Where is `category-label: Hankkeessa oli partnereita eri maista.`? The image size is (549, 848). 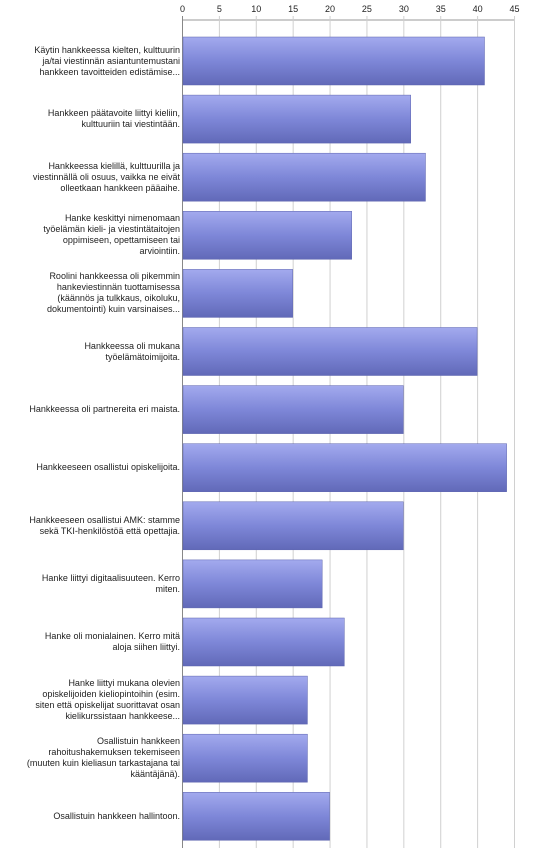 category-label: Hankkeessa oli partnereita eri maista. is located at coordinates (104, 409).